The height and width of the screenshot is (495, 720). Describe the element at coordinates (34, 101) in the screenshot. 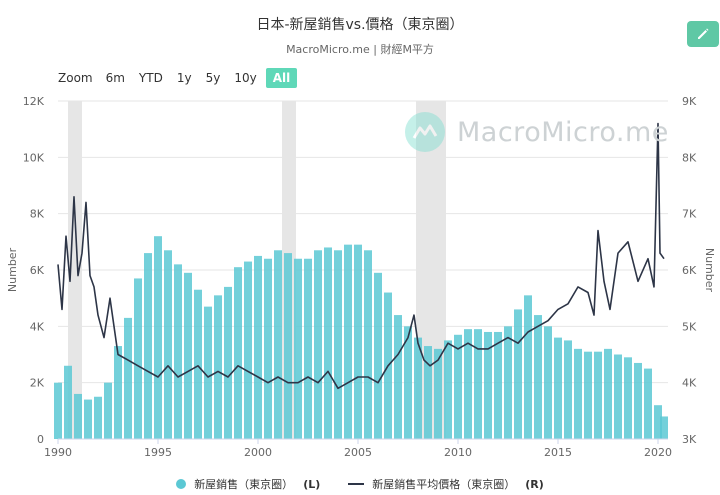

I see `y-left-tick-6: 12K` at that location.